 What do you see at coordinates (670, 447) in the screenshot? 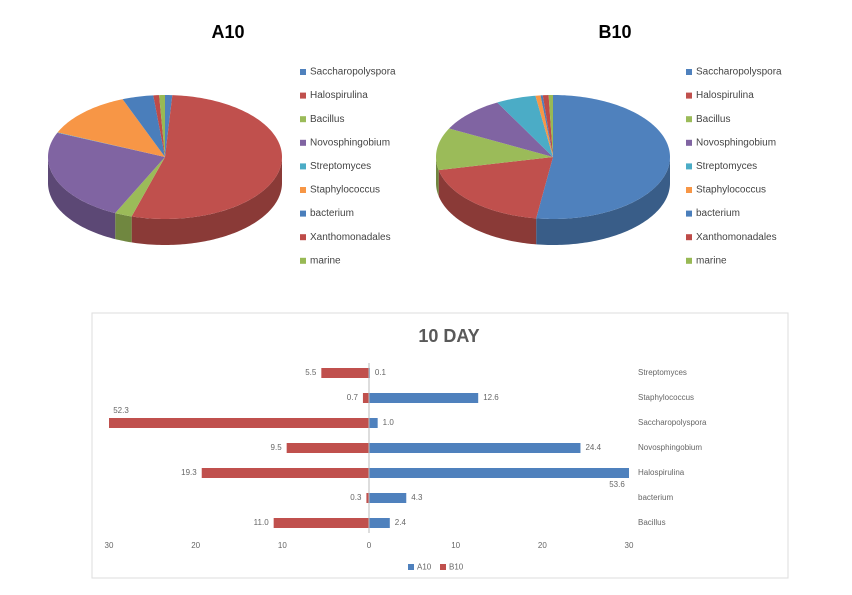
I see `y-tick-label: Novosphingobium` at bounding box center [670, 447].